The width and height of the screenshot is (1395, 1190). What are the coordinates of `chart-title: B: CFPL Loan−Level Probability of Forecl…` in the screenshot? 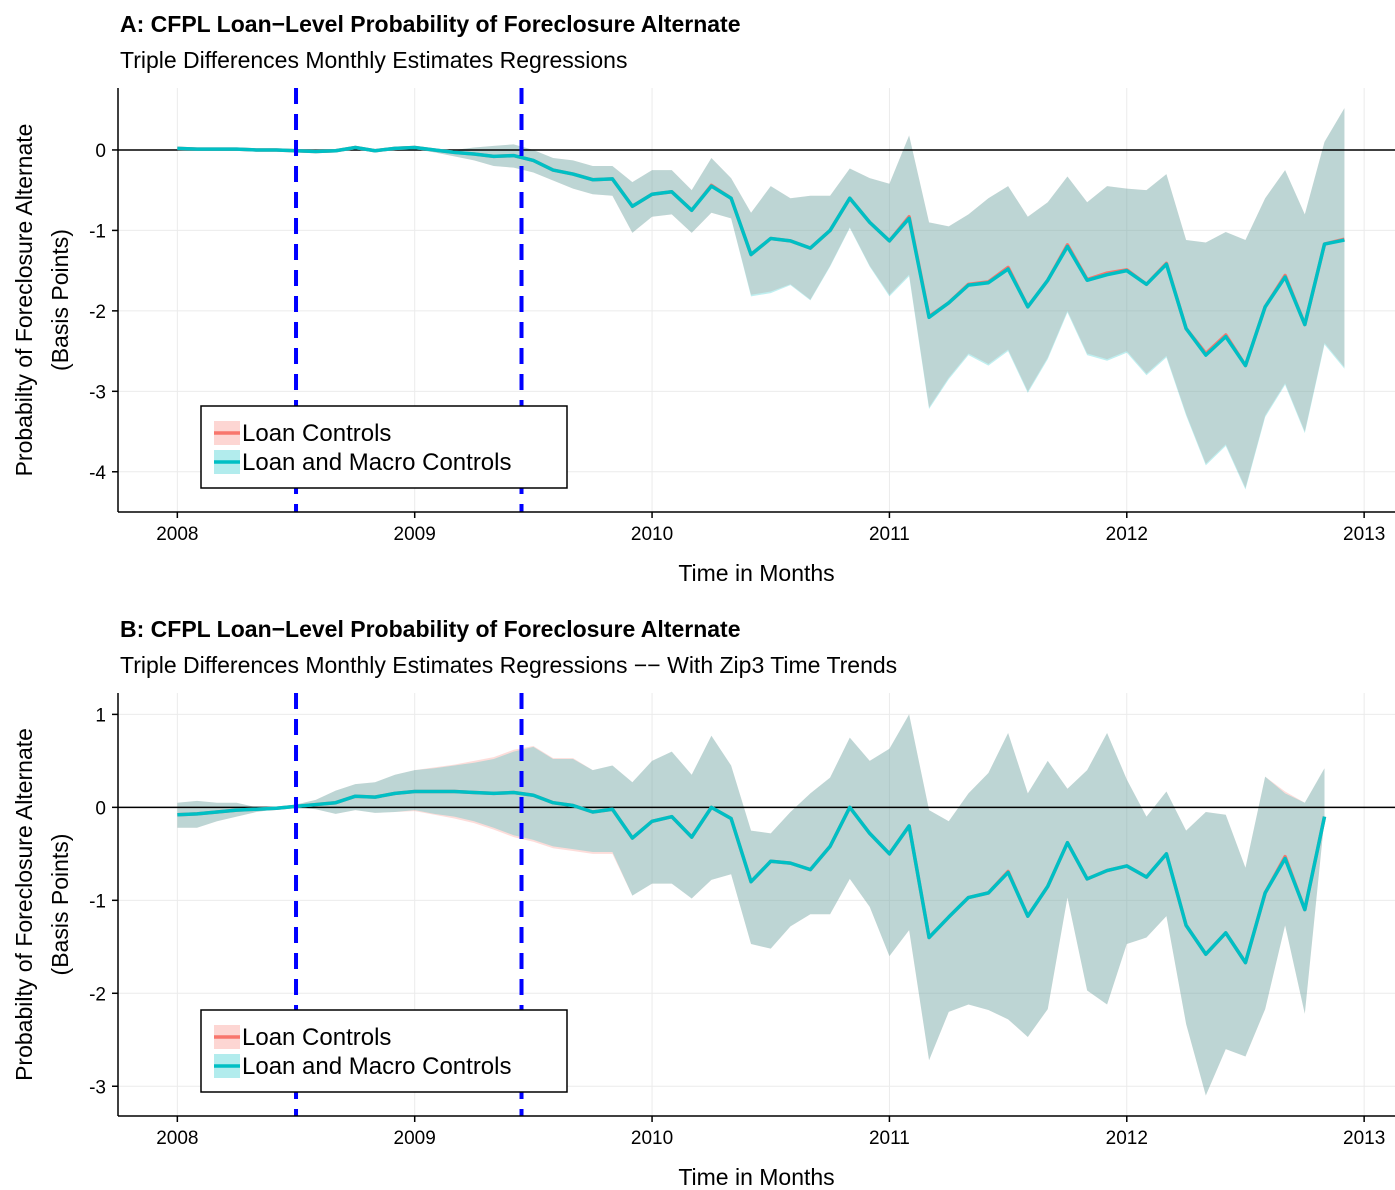 It's located at (430, 629).